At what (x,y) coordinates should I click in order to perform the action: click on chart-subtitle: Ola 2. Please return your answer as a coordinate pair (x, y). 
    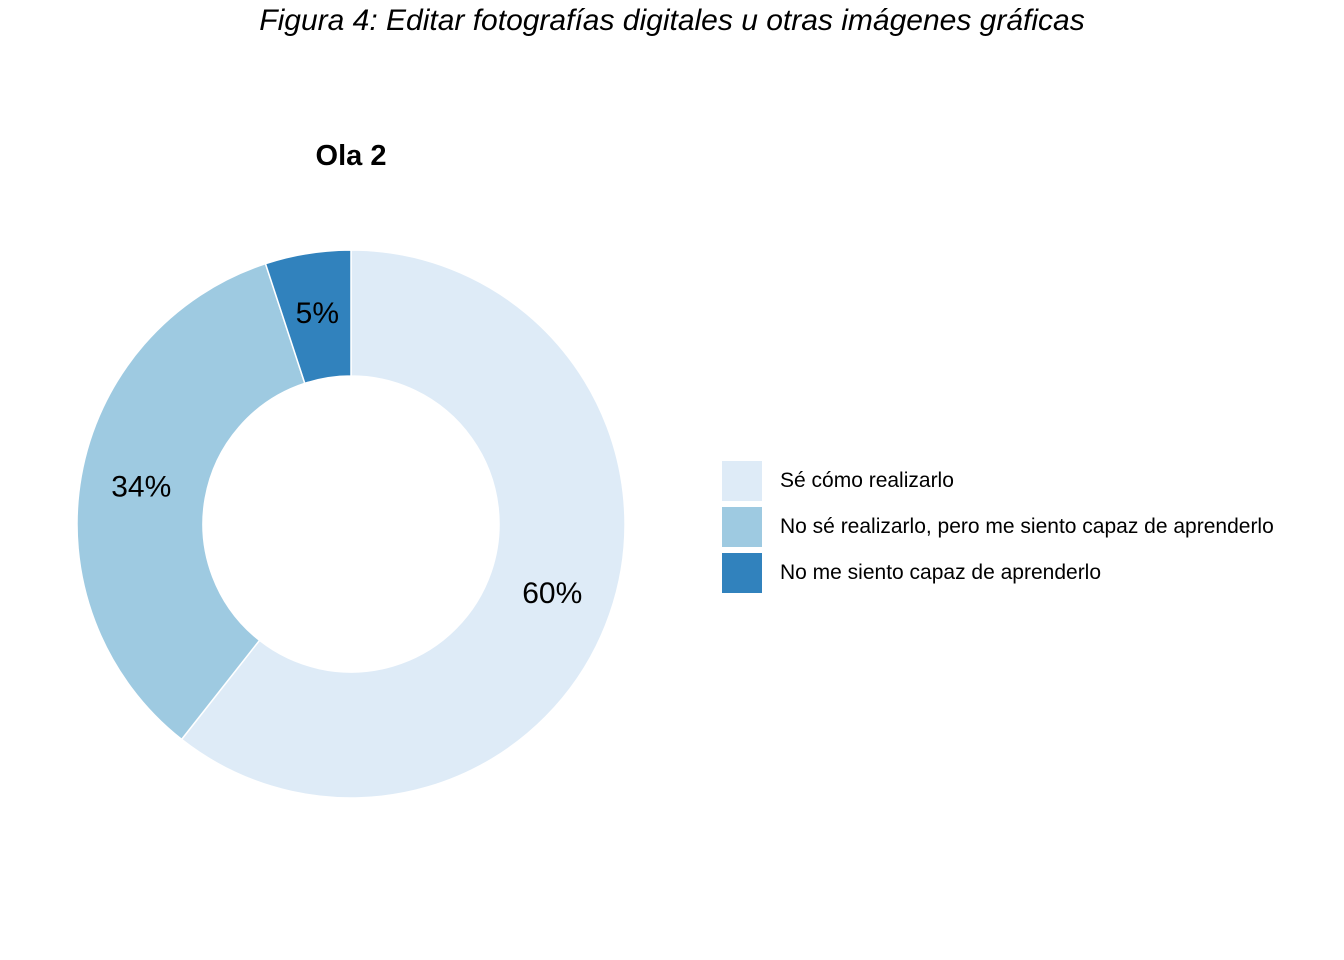
    Looking at the image, I should click on (351, 156).